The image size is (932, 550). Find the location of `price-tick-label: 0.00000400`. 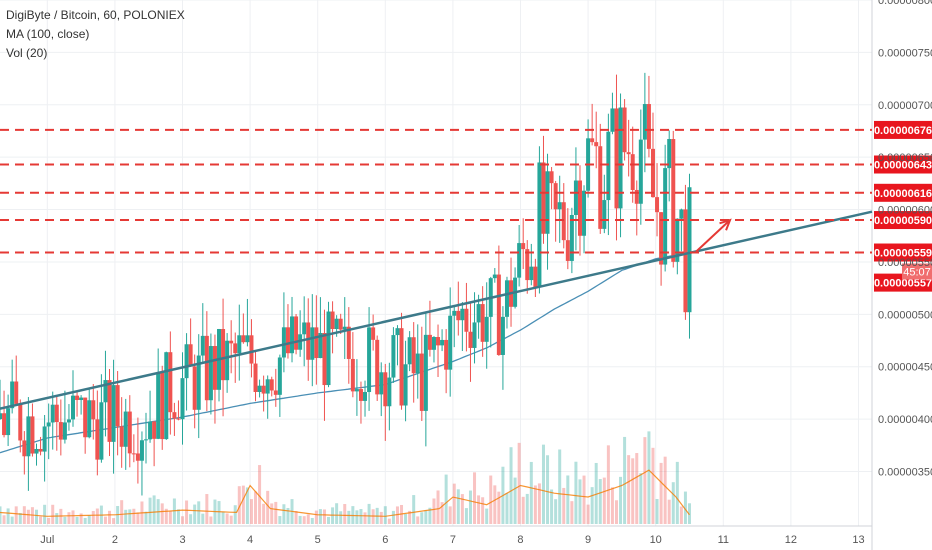

price-tick-label: 0.00000400 is located at coordinates (905, 420).